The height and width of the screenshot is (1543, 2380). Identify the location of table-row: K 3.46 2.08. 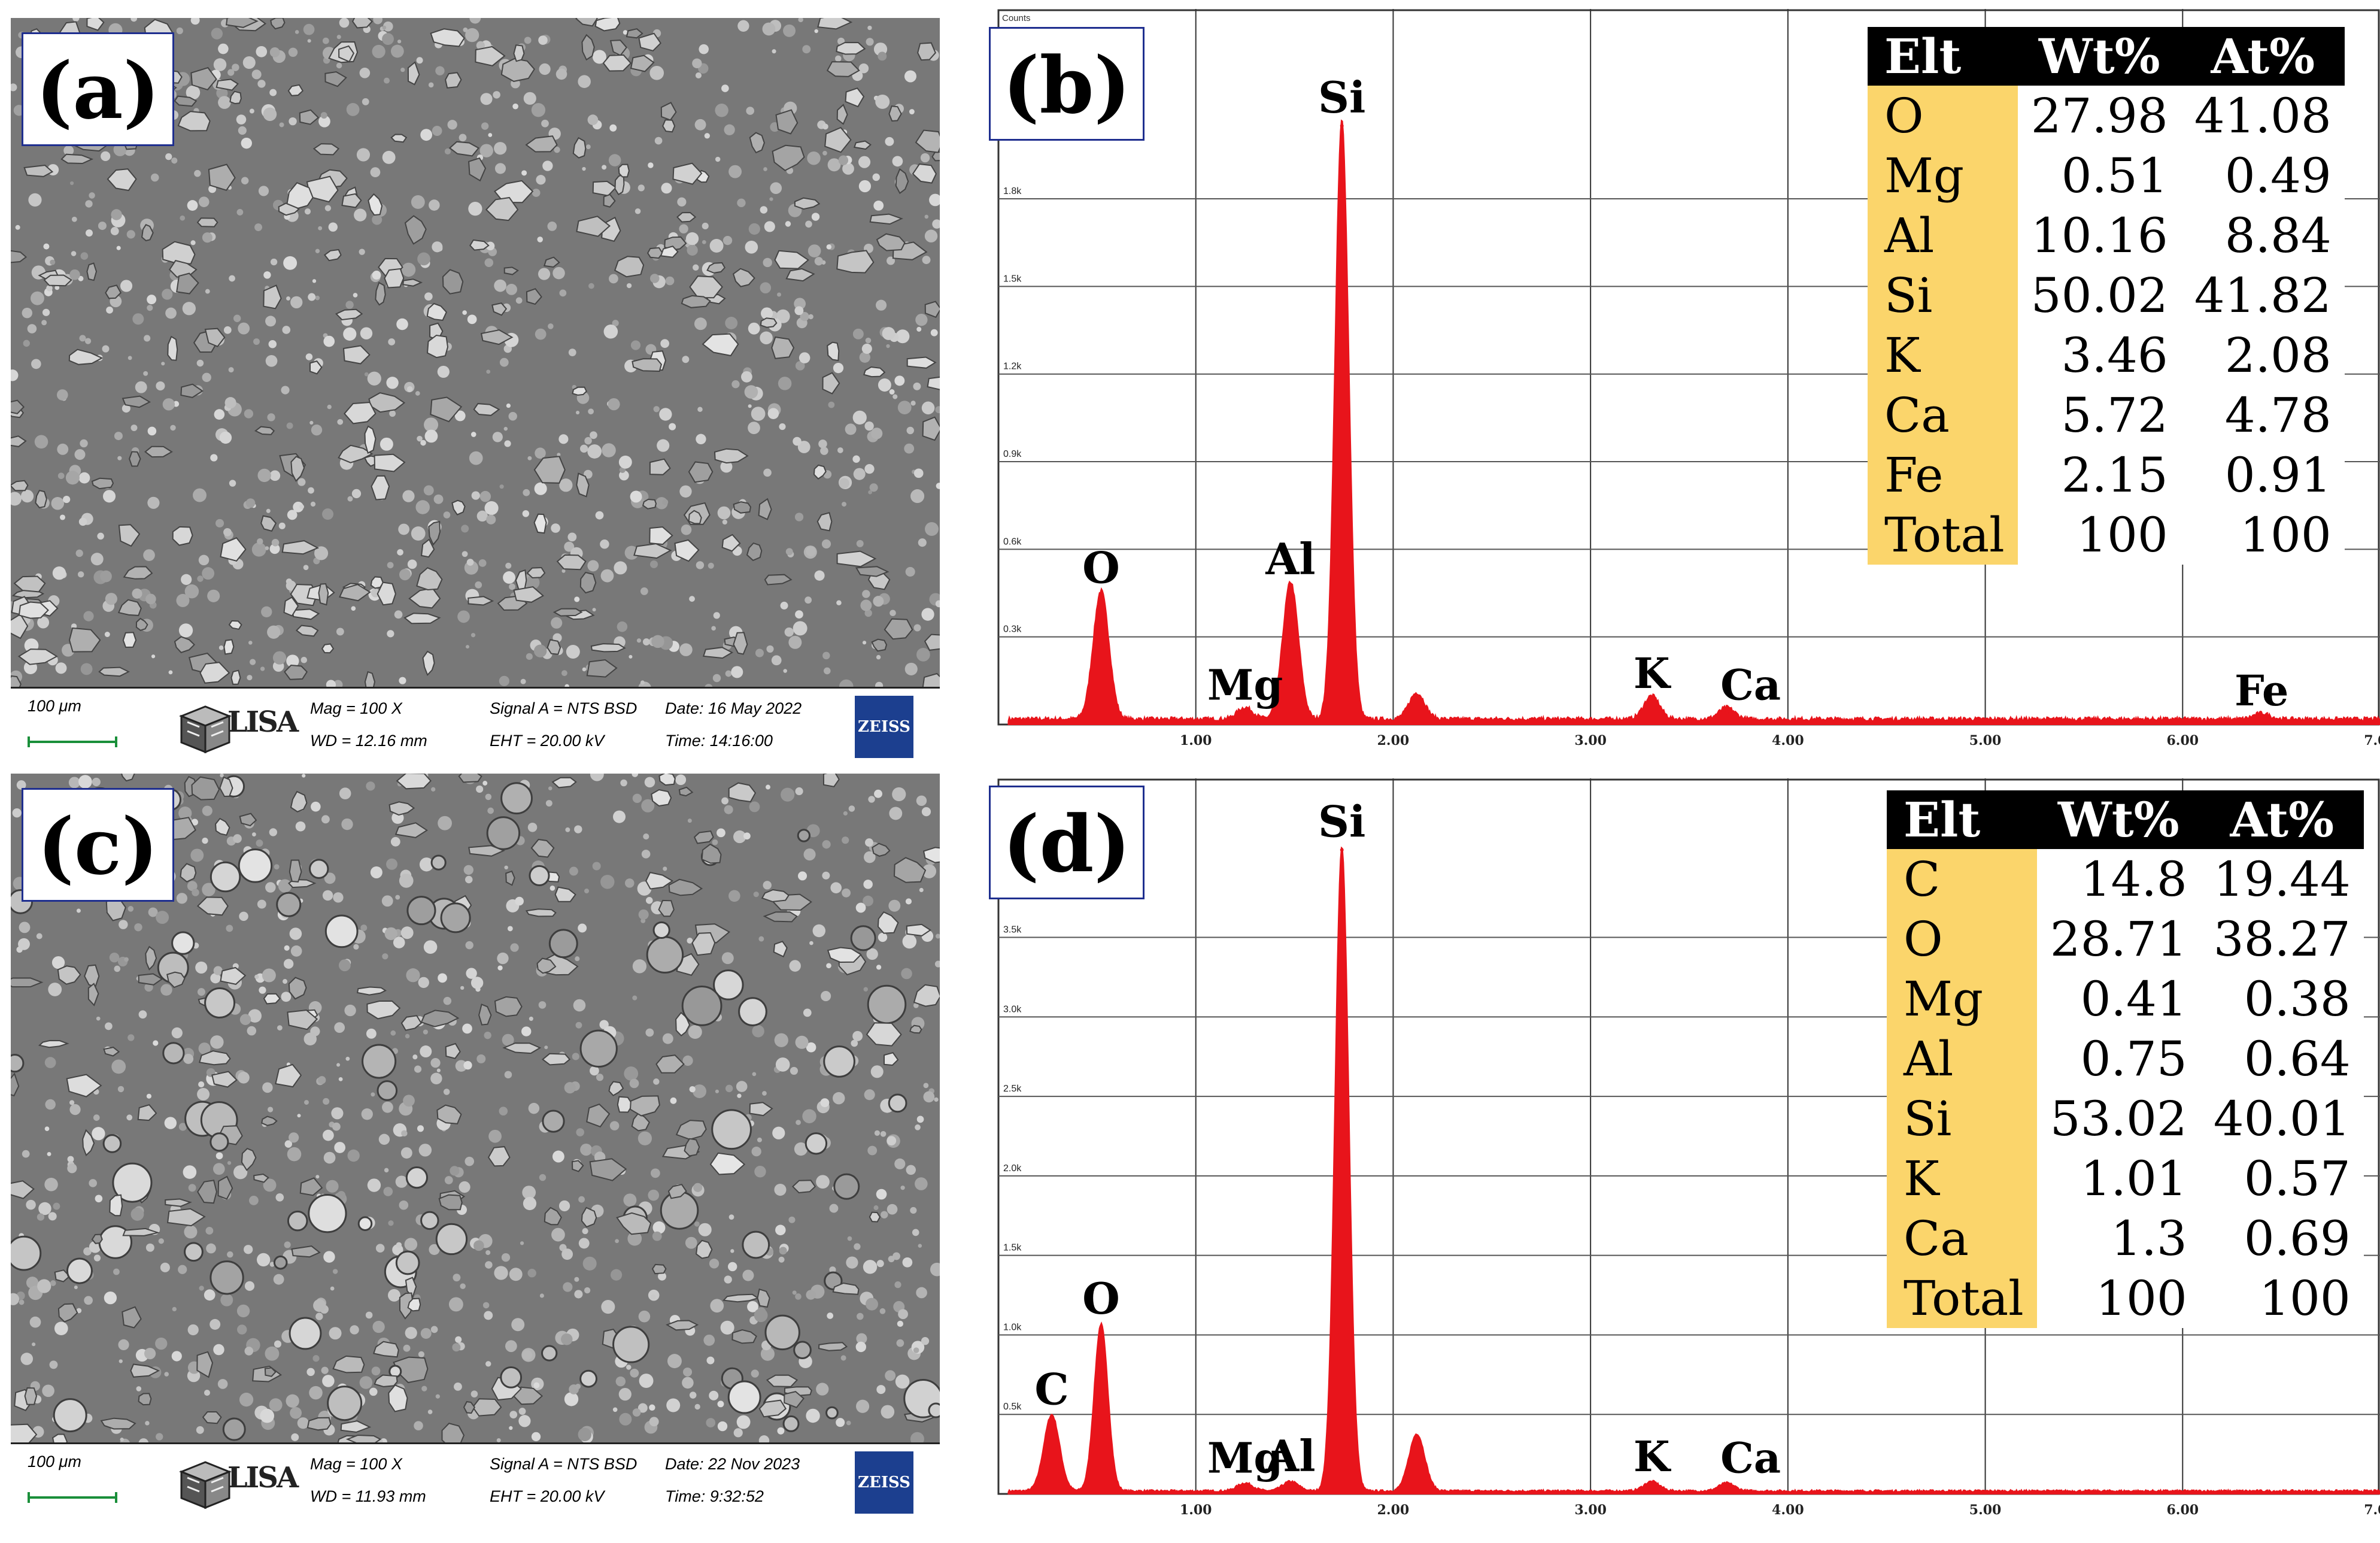
(2106, 355).